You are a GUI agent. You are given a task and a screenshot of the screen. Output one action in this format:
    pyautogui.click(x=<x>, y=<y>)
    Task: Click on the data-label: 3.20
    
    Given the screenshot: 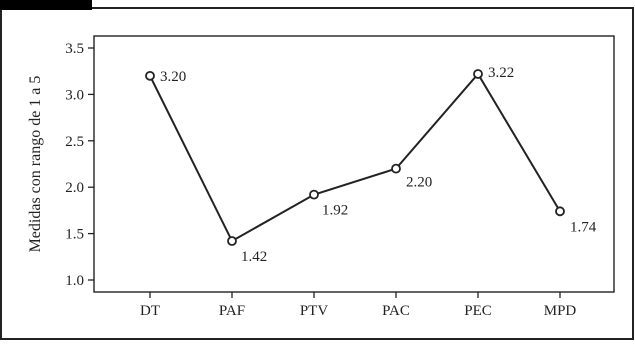 What is the action you would take?
    pyautogui.click(x=173, y=77)
    